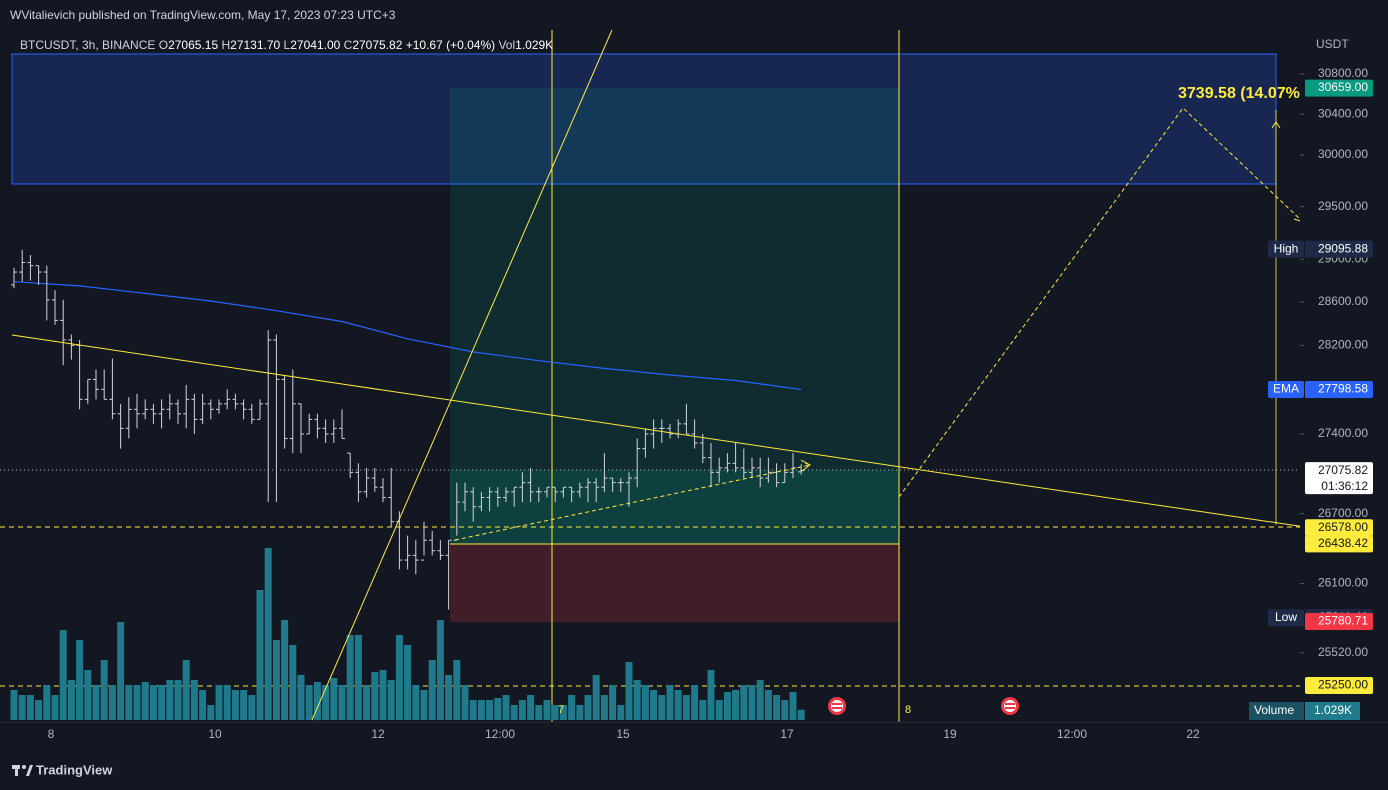 The height and width of the screenshot is (790, 1388). What do you see at coordinates (1343, 527) in the screenshot?
I see `price-tag-label: 26578.00` at bounding box center [1343, 527].